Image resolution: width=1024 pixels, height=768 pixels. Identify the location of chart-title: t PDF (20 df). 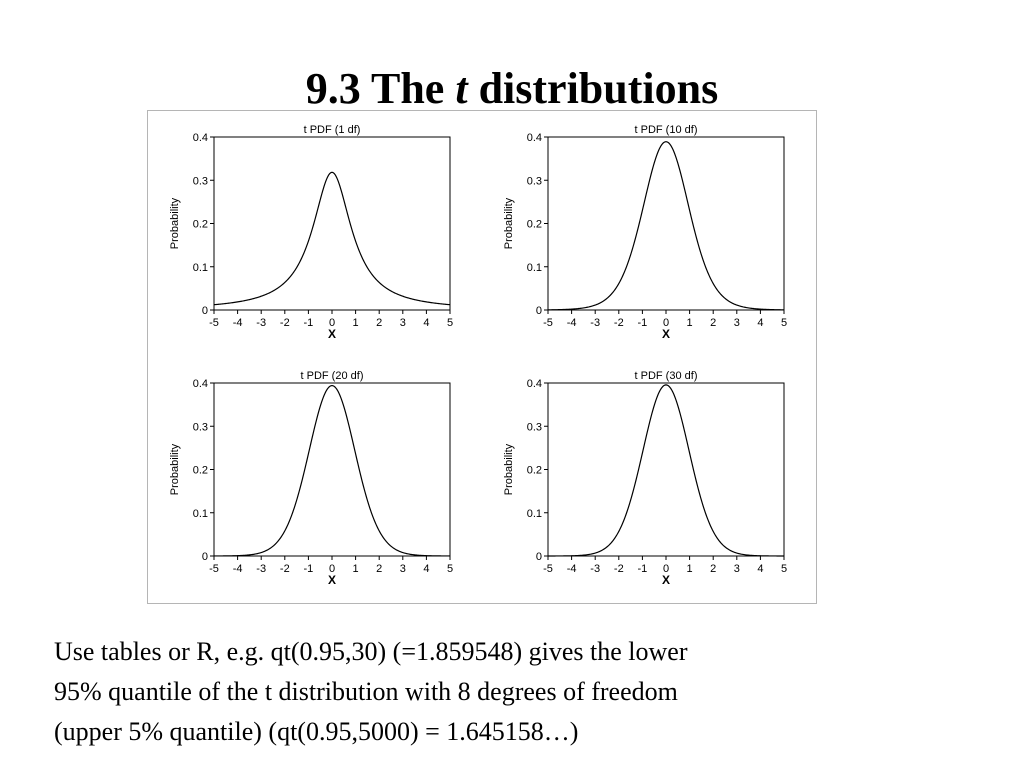
(332, 376).